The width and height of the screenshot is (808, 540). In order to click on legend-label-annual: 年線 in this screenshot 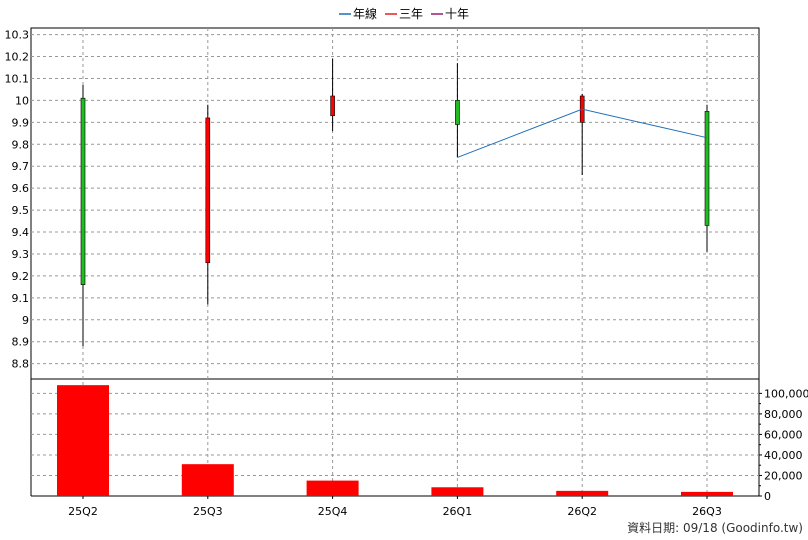, I will do `click(365, 13)`.